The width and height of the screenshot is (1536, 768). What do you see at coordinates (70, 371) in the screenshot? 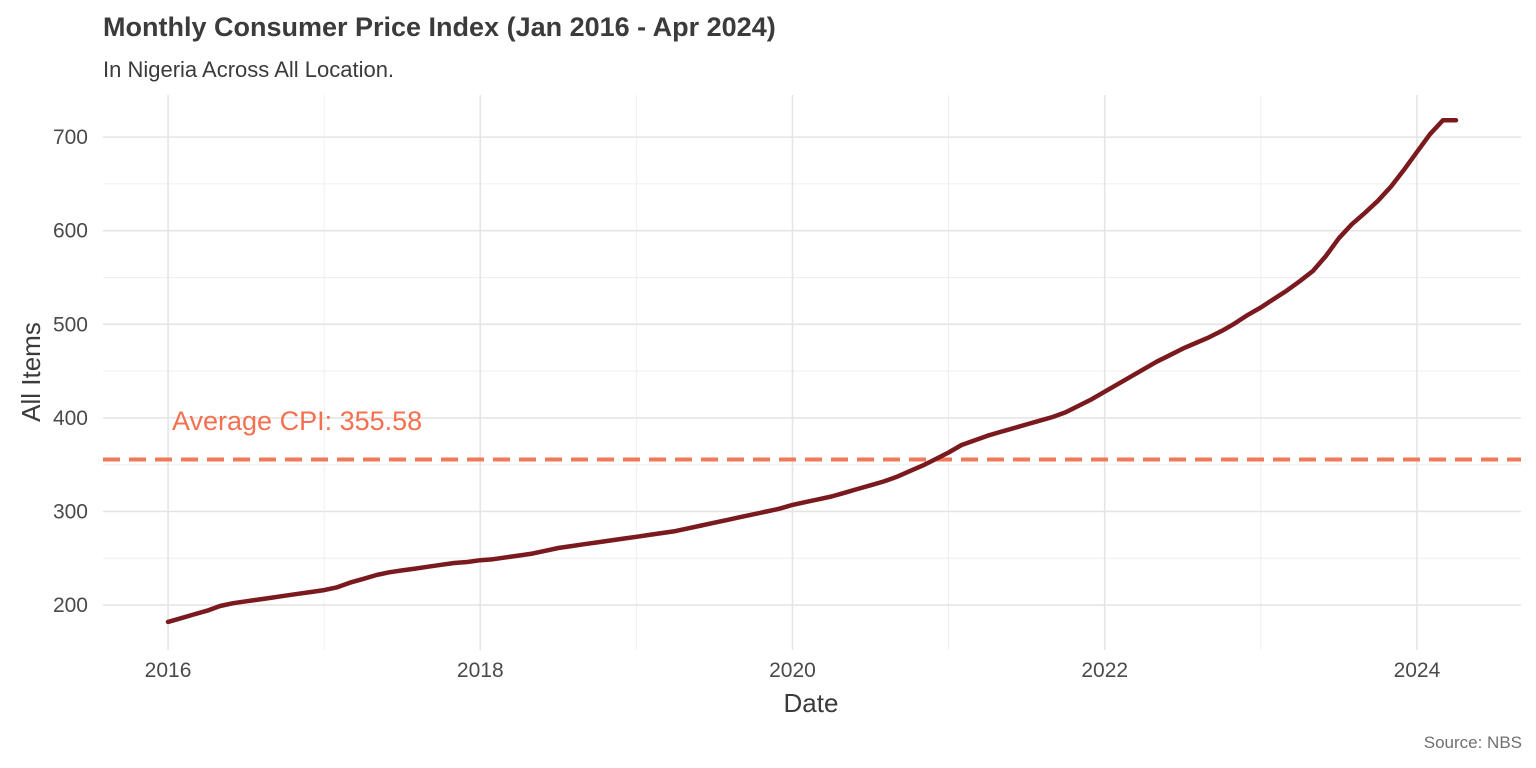
I see `y-axis-ticks: 200 300 400 500 600 700` at bounding box center [70, 371].